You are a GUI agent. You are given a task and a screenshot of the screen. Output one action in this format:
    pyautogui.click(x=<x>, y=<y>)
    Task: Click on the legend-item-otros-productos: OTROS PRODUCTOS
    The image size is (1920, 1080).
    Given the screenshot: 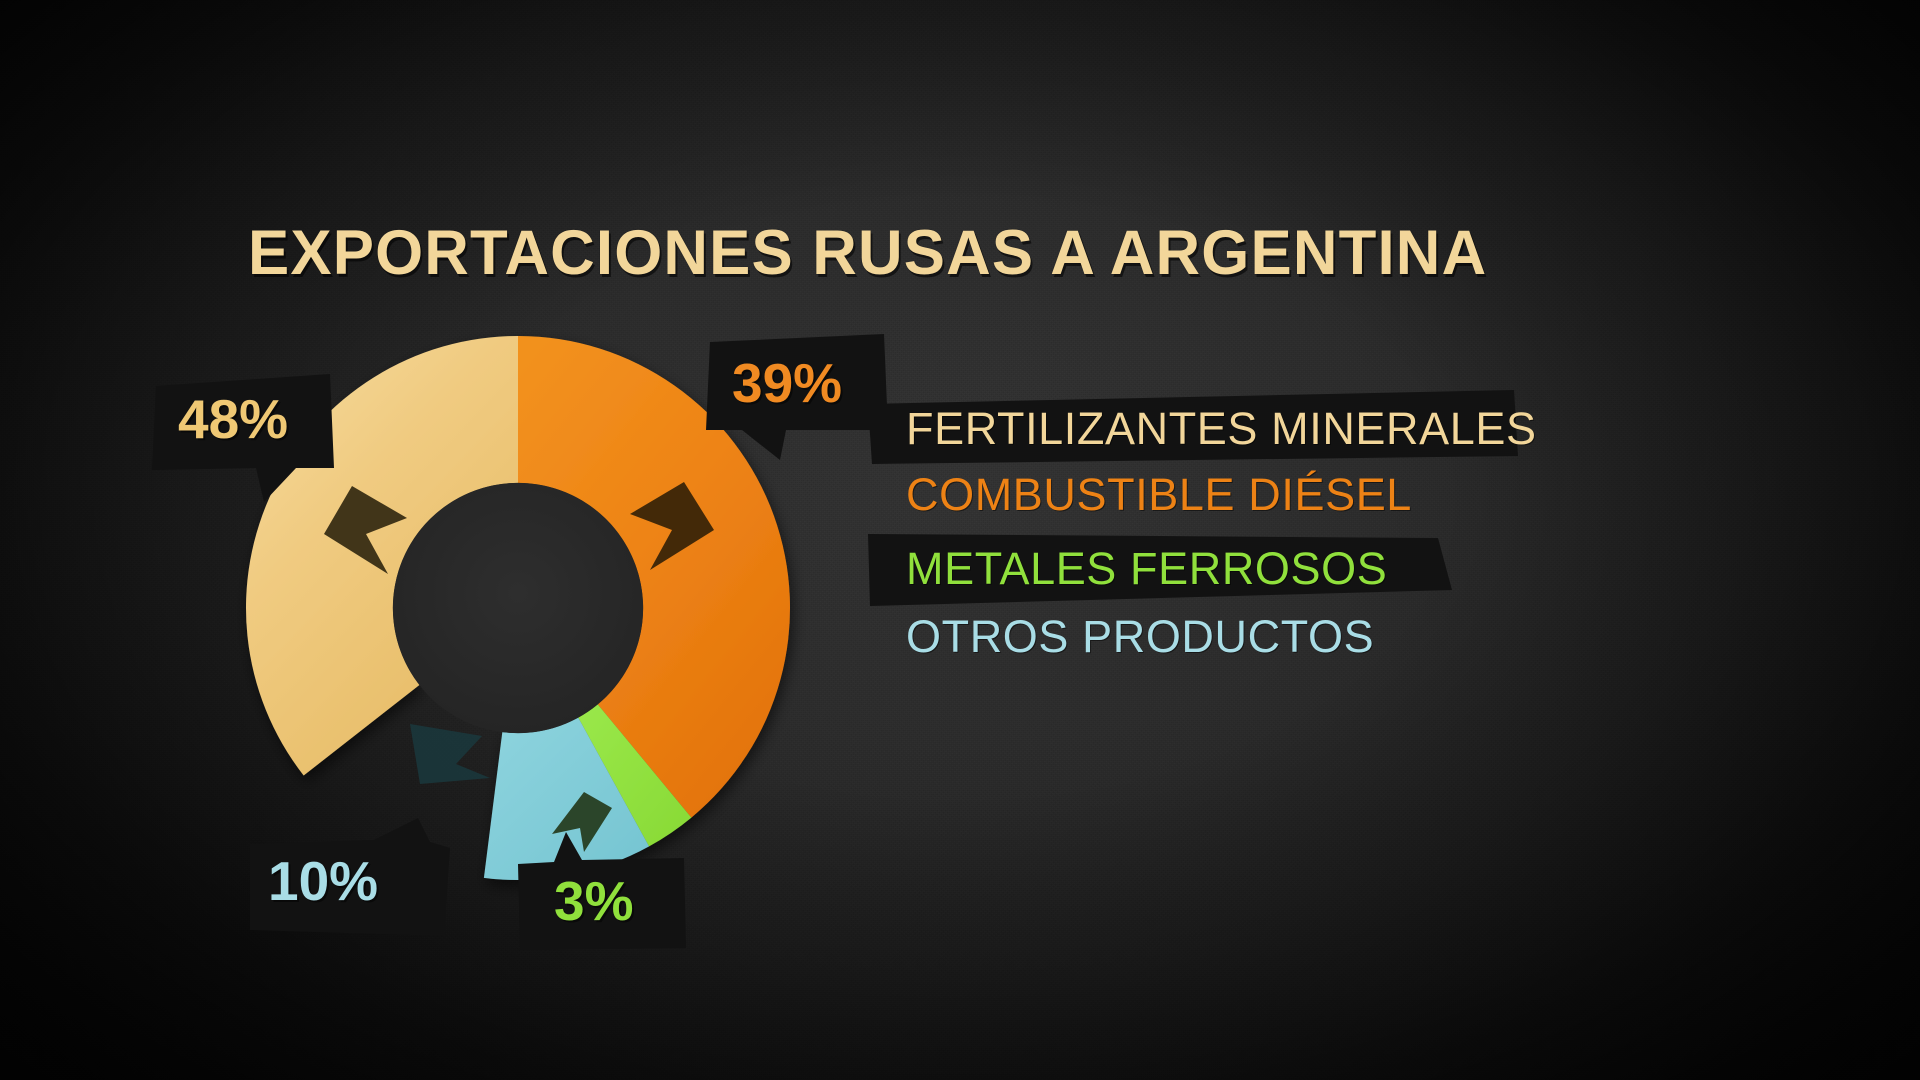 What is the action you would take?
    pyautogui.click(x=1208, y=633)
    